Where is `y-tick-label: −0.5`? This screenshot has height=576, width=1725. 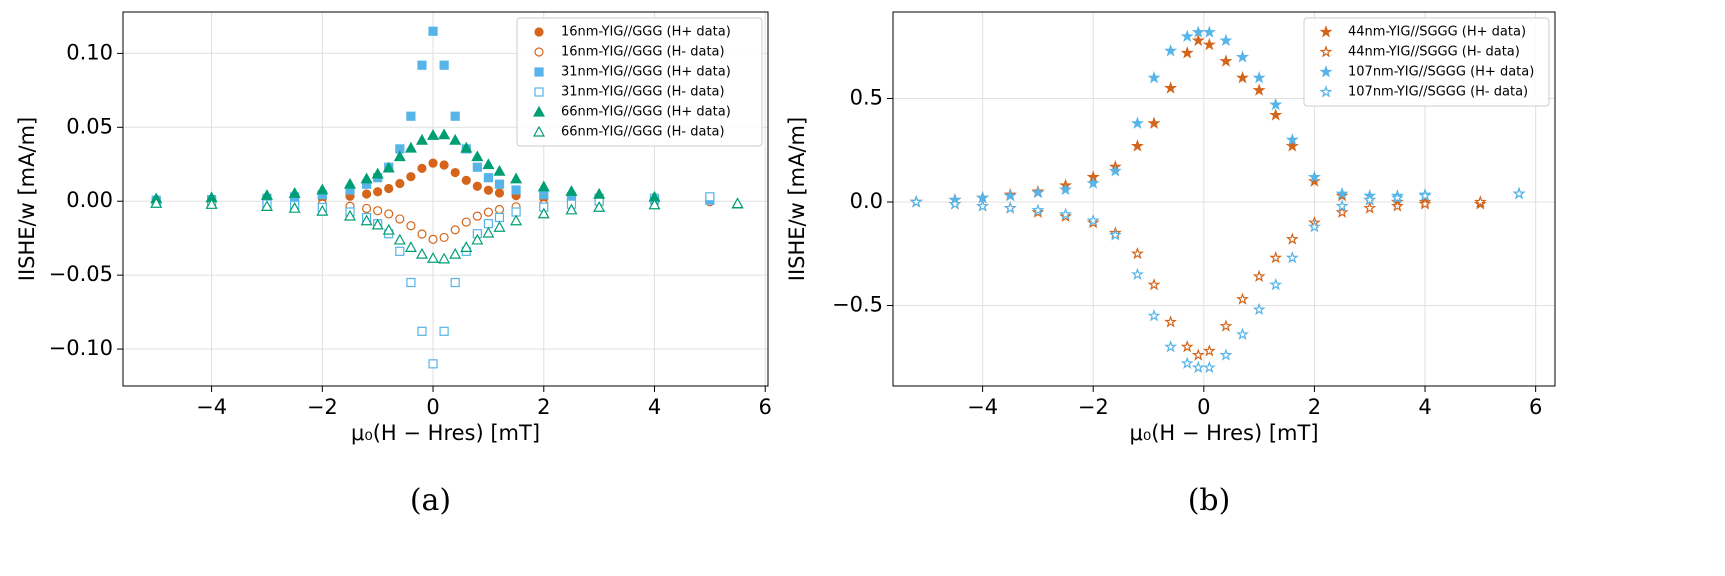 y-tick-label: −0.5 is located at coordinates (857, 304).